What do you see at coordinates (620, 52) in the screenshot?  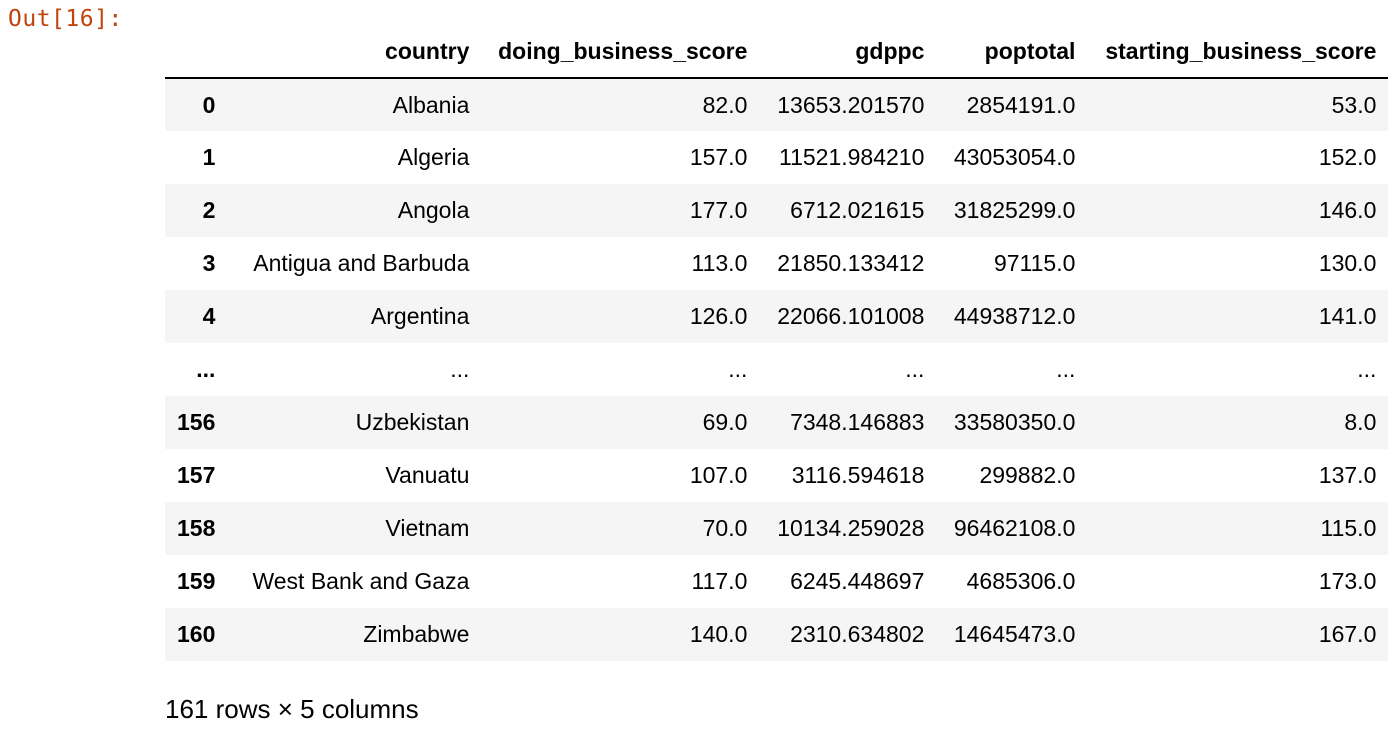 I see `column-header-doing-business-score: doing_business_score` at bounding box center [620, 52].